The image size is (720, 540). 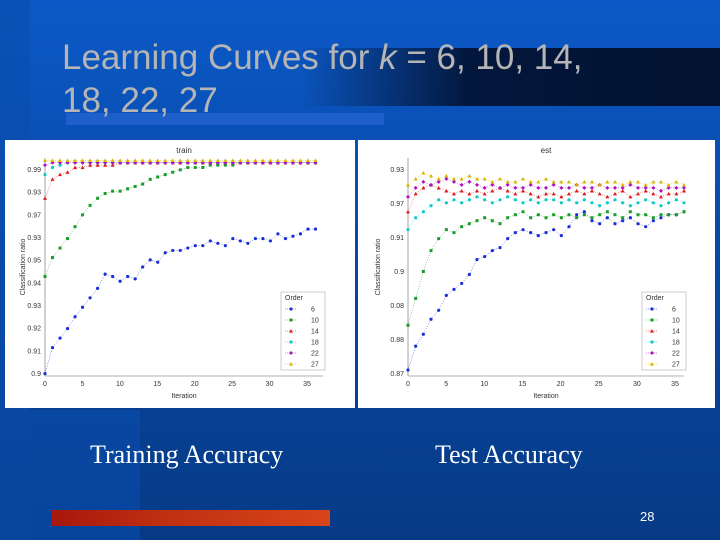 What do you see at coordinates (221, 57) in the screenshot?
I see `title-prefix: Learning Curves for` at bounding box center [221, 57].